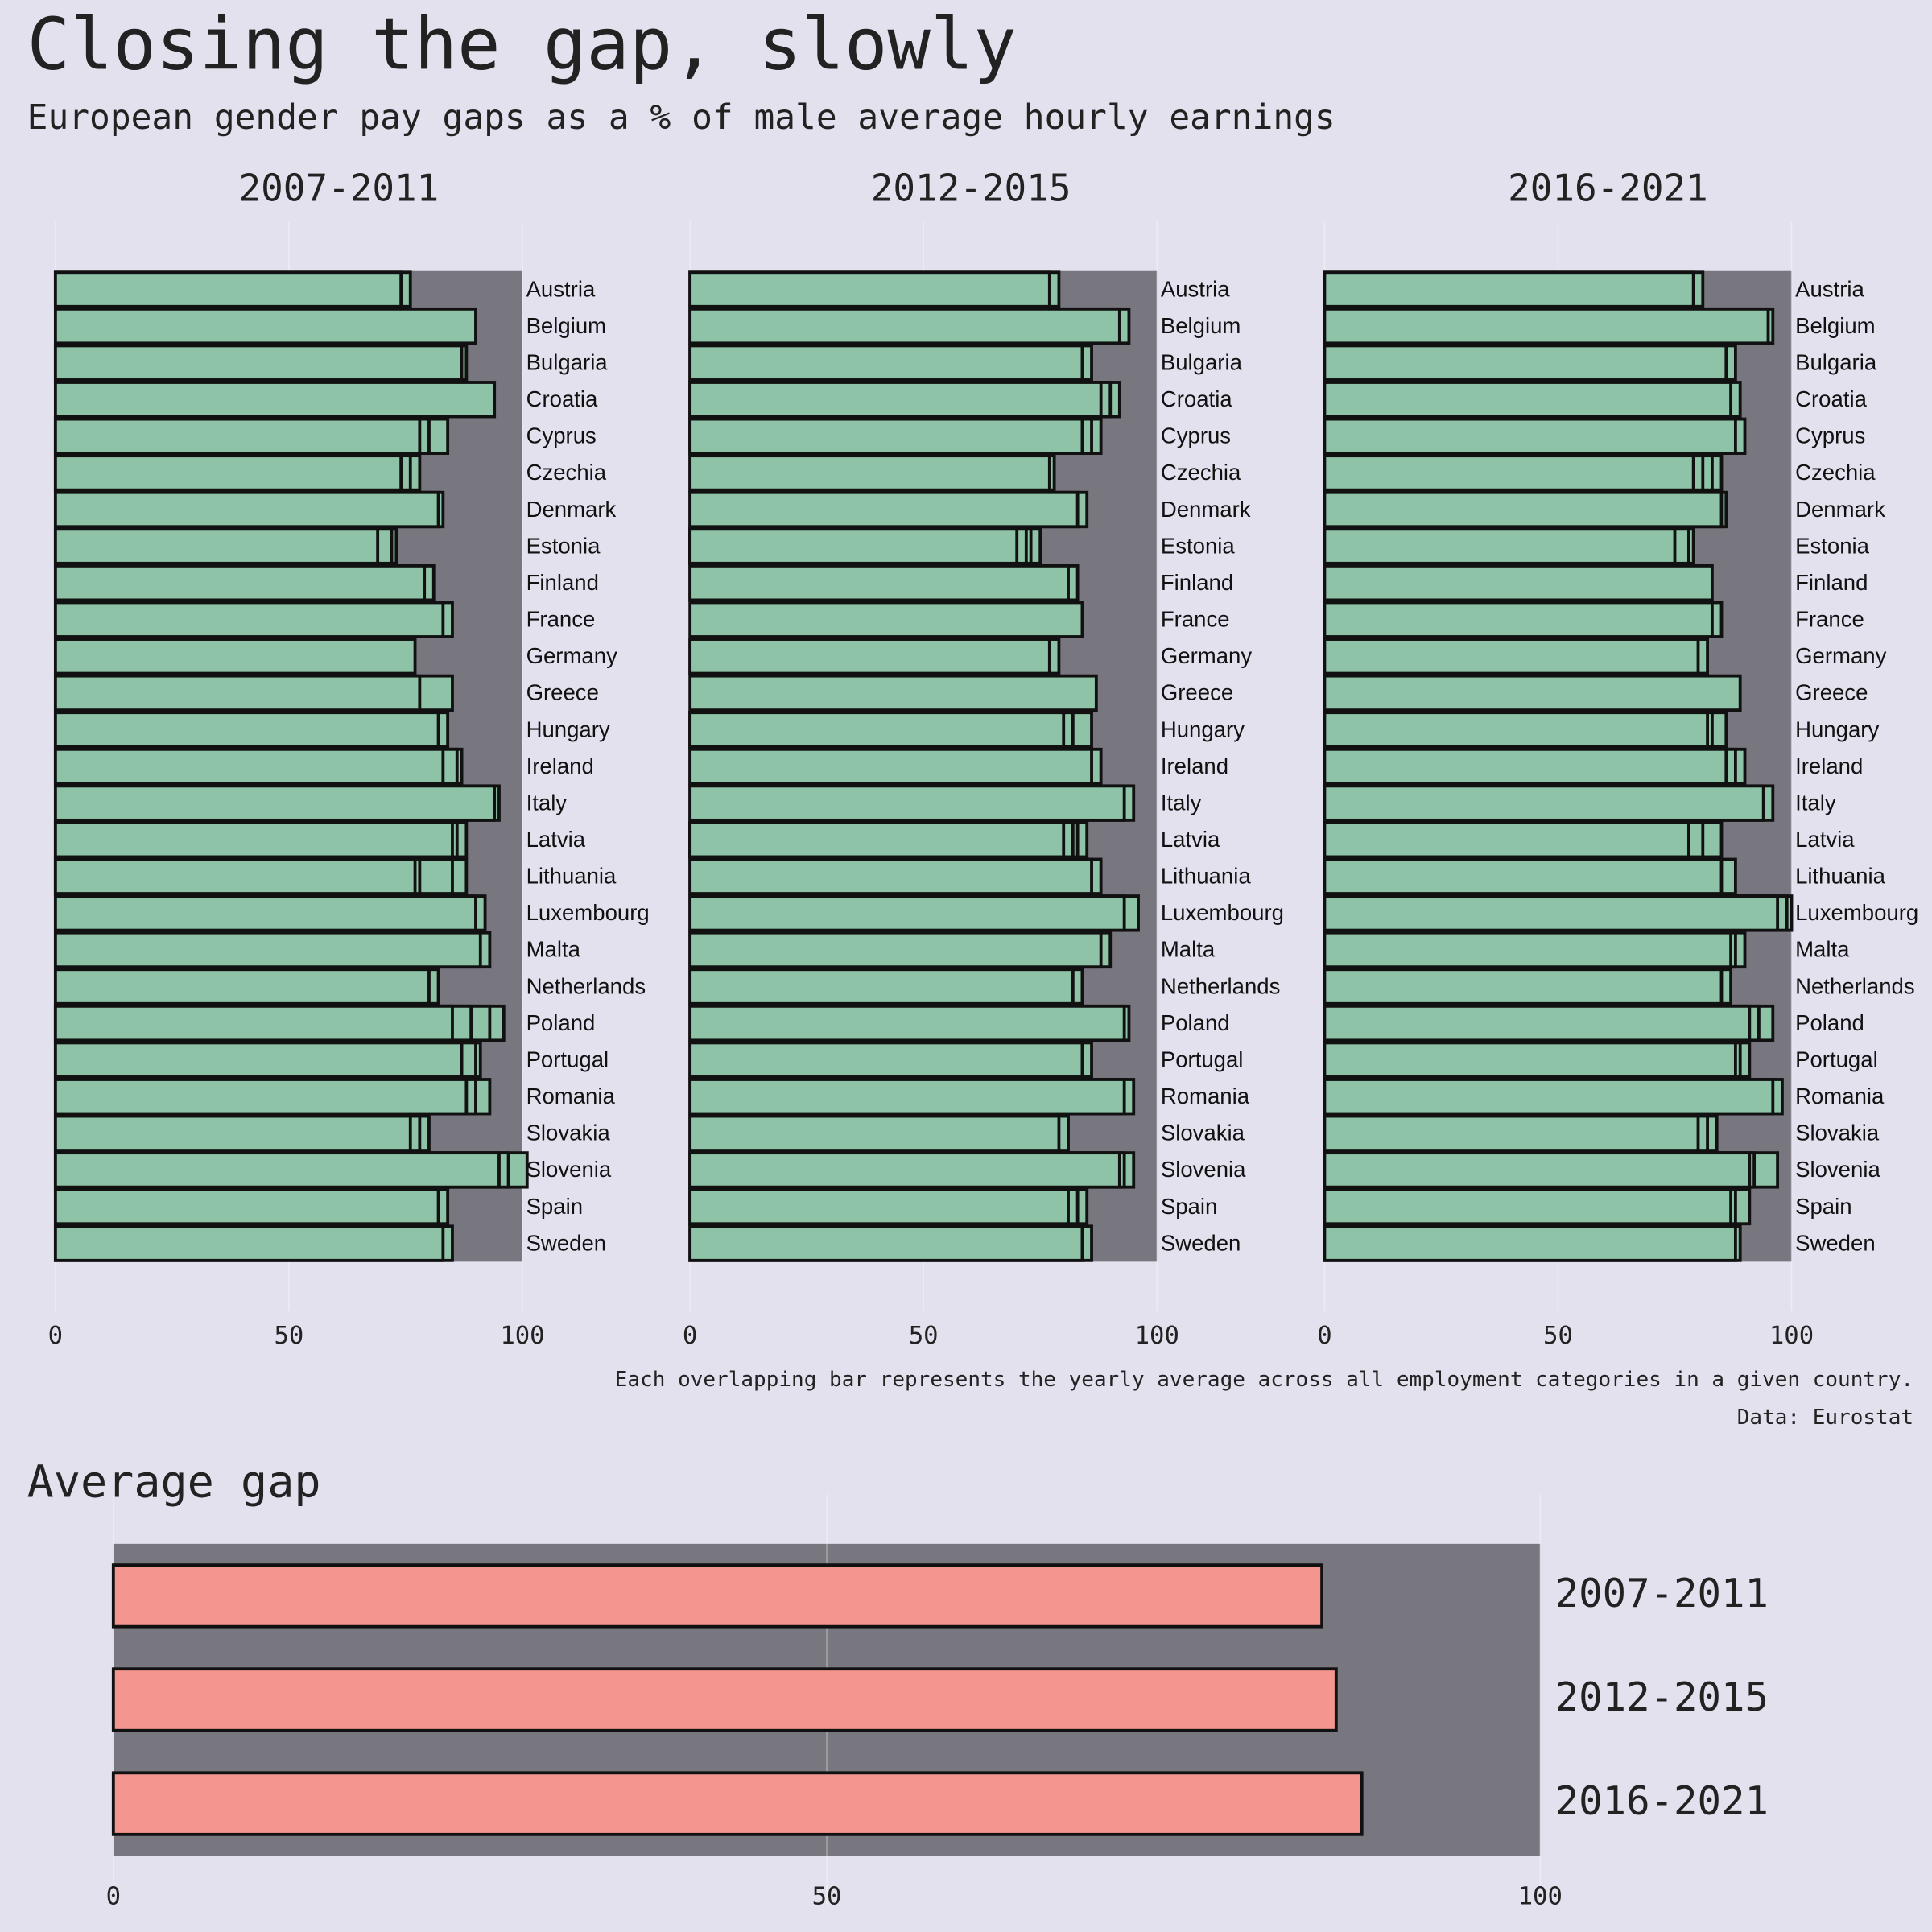 The image size is (1932, 1932). I want to click on country-label: Bulgaria, so click(567, 361).